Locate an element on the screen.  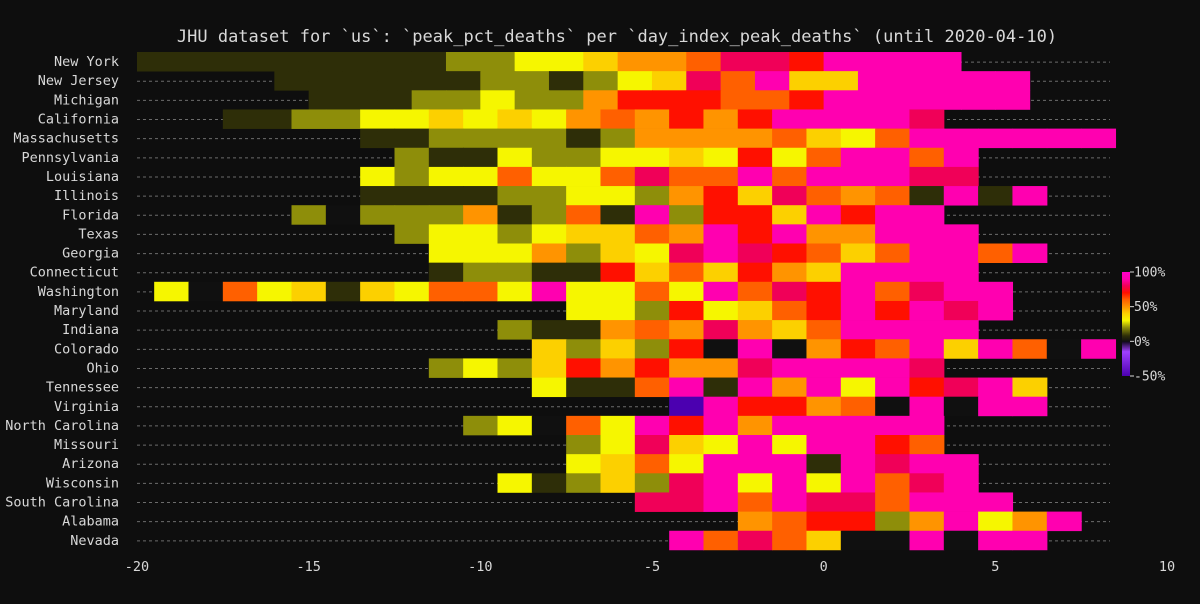
state-label: Ohio is located at coordinates (102, 368).